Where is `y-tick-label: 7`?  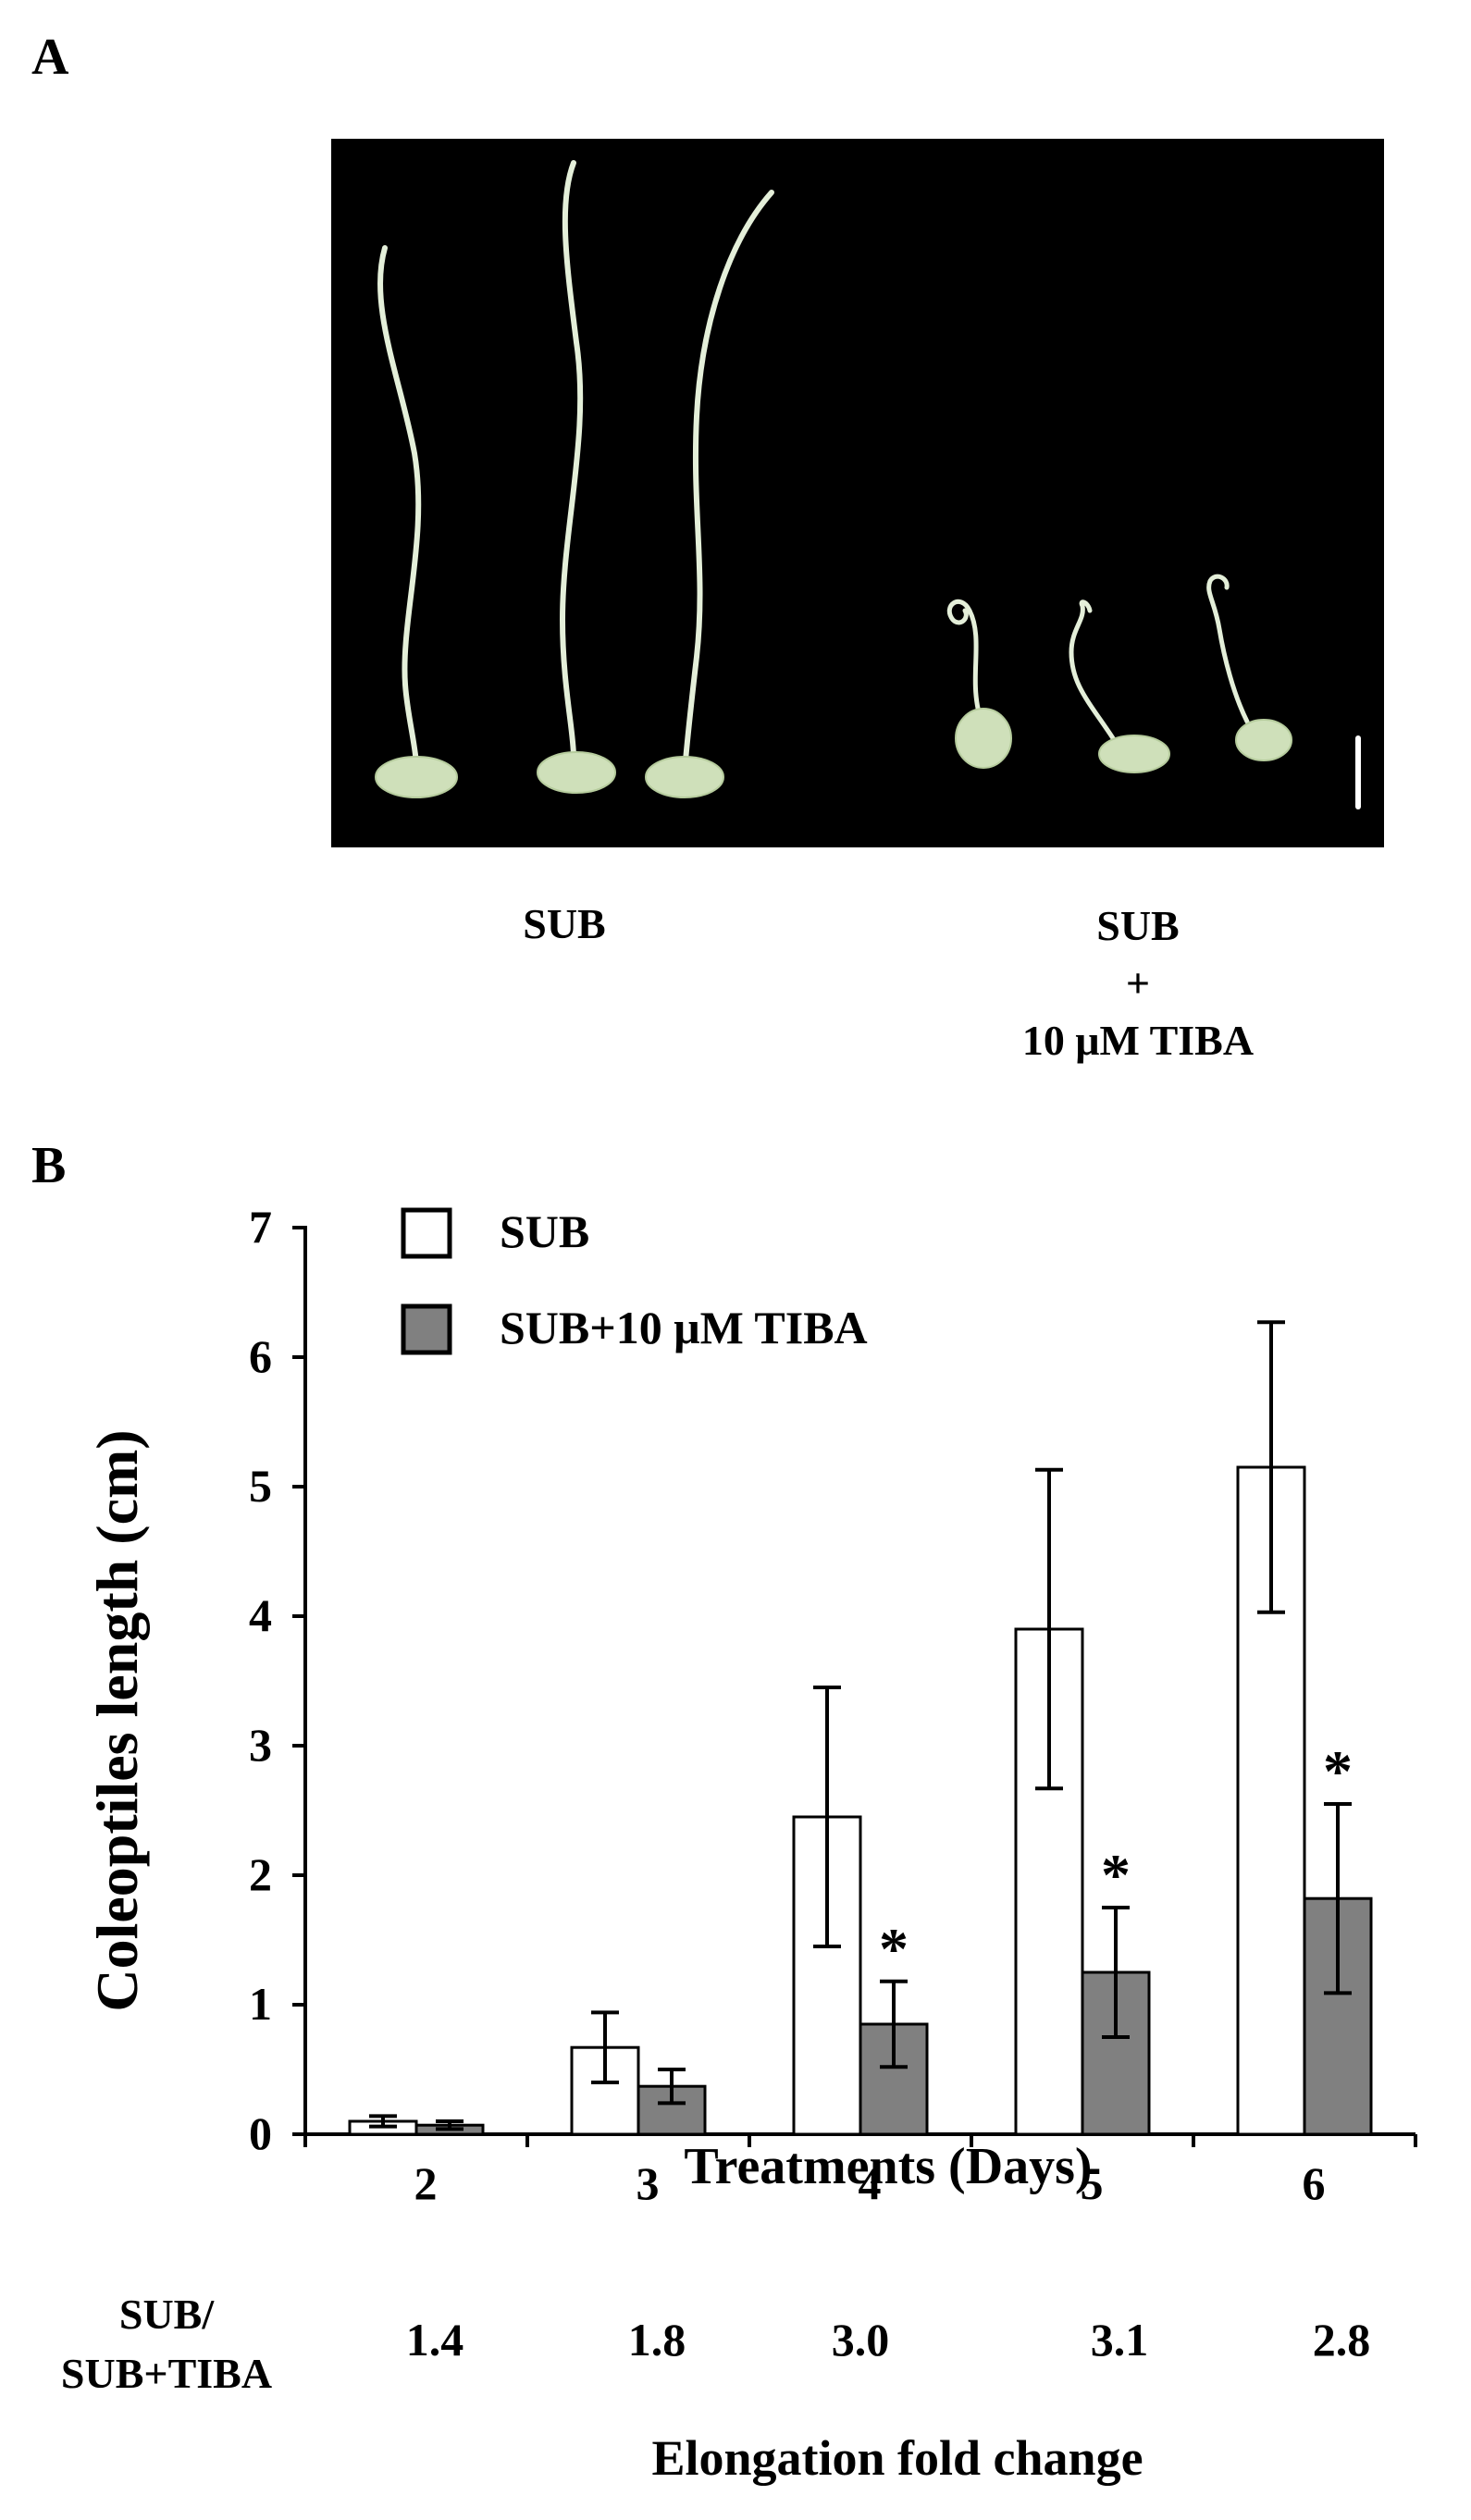 y-tick-label: 7 is located at coordinates (260, 1227).